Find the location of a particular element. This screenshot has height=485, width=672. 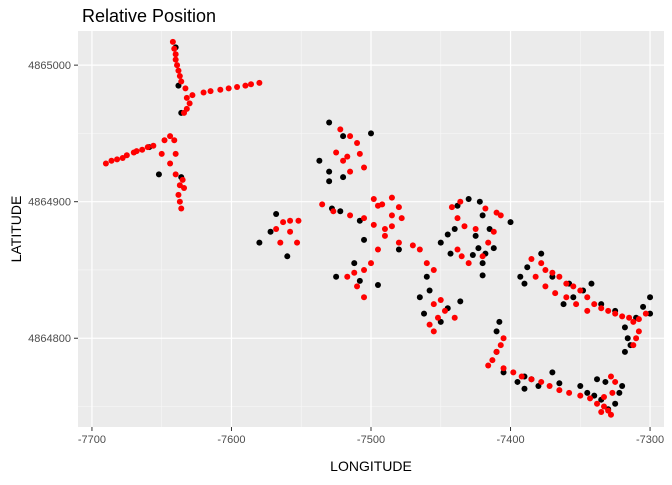

x-tick-label: -7300 is located at coordinates (650, 440).